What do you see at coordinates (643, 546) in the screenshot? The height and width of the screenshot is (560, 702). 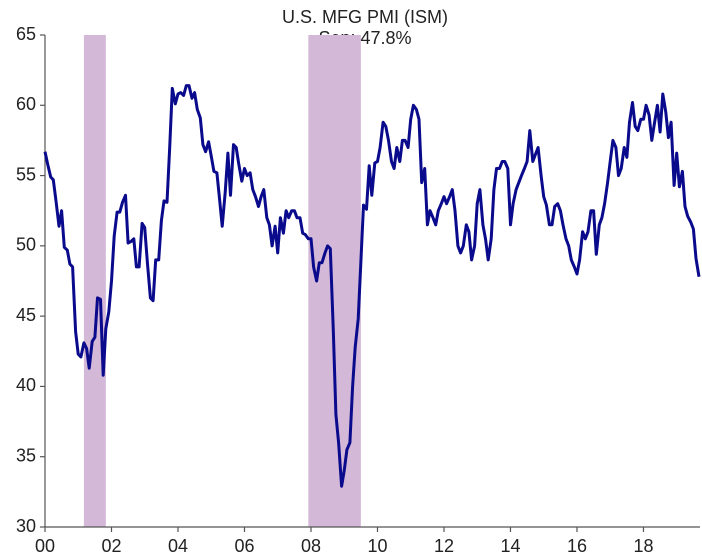 I see `x-tick-label: 18` at bounding box center [643, 546].